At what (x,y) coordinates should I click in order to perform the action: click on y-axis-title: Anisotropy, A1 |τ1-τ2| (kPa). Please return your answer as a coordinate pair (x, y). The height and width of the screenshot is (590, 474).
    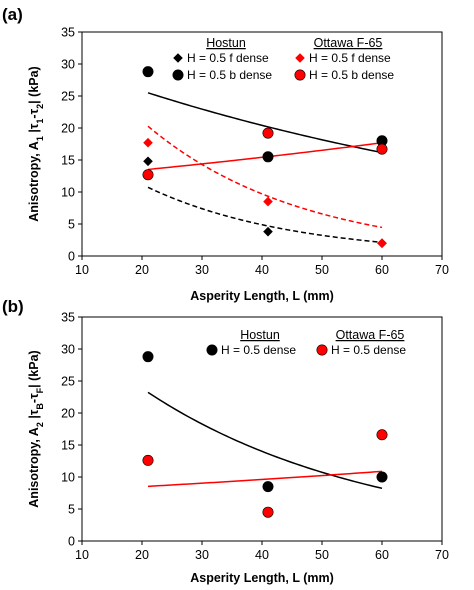
    Looking at the image, I should click on (36, 143).